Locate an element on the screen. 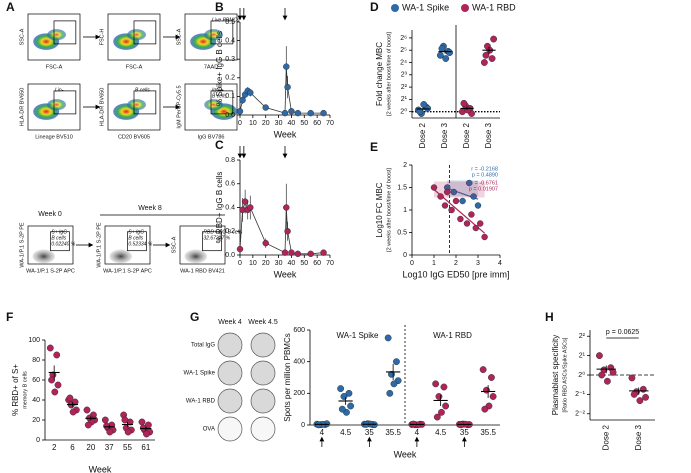  gate-label: RBD+ IgG B cells is located at coordinates (223, 232).